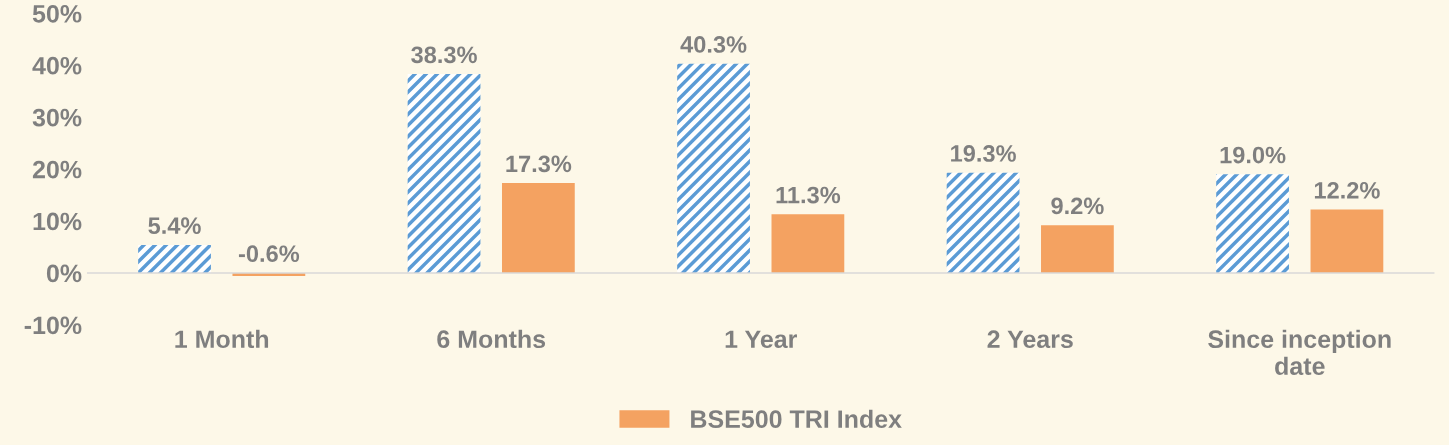 The image size is (1449, 445). Describe the element at coordinates (57, 117) in the screenshot. I see `y-tick-label: 30%` at that location.